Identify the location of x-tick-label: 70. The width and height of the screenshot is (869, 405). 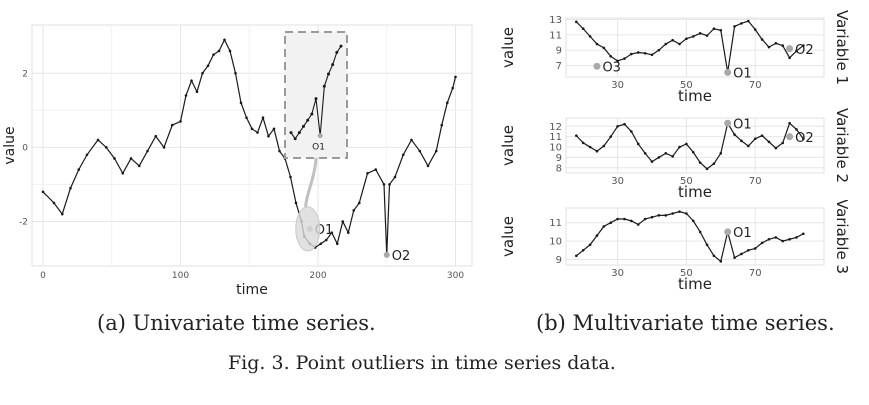
(755, 85).